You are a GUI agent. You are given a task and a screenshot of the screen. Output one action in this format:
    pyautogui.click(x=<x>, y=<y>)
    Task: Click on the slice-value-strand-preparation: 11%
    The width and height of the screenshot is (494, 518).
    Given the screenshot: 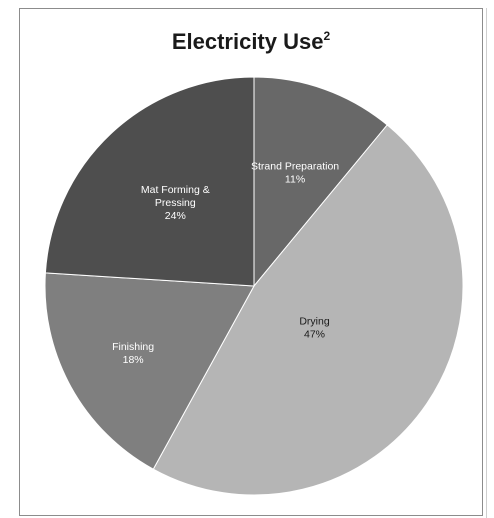 What is the action you would take?
    pyautogui.click(x=295, y=179)
    